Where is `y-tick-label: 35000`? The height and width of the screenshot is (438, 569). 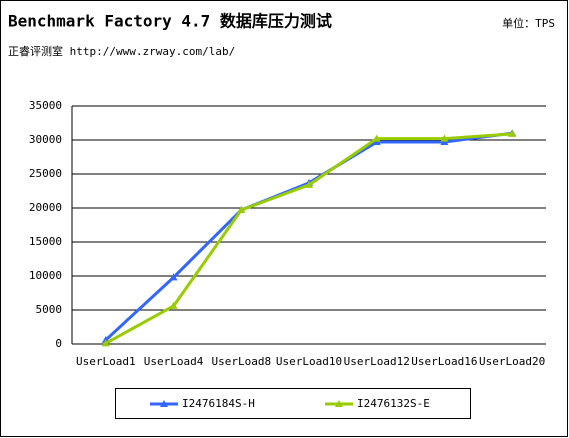 y-tick-label: 35000 is located at coordinates (45, 105).